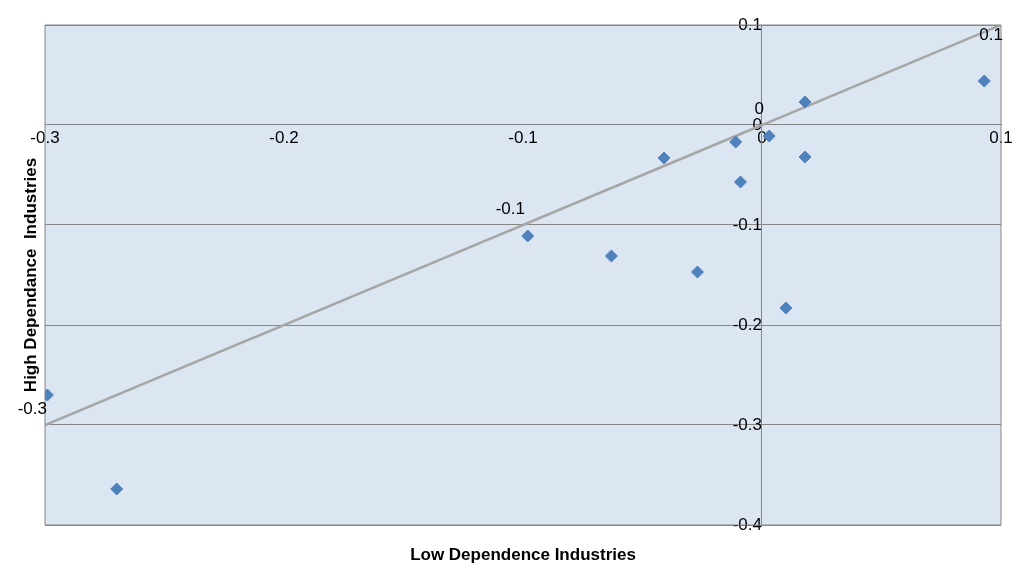 This screenshot has width=1031, height=575. I want to click on y-tick-label: -0.2, so click(747, 324).